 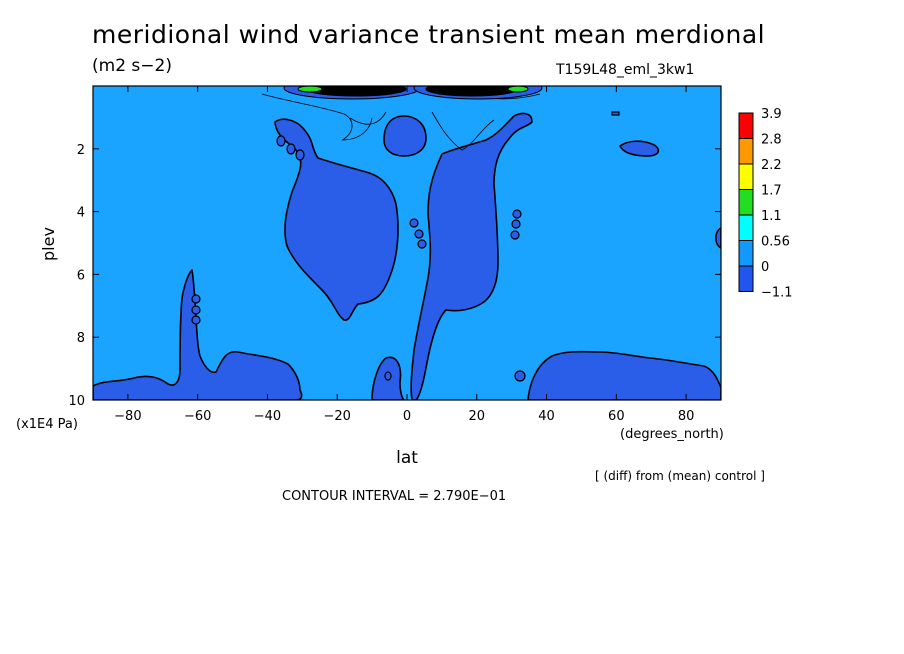 I want to click on contour-interval: CONTOUR INTERVAL = 2.790E−01, so click(x=394, y=496).